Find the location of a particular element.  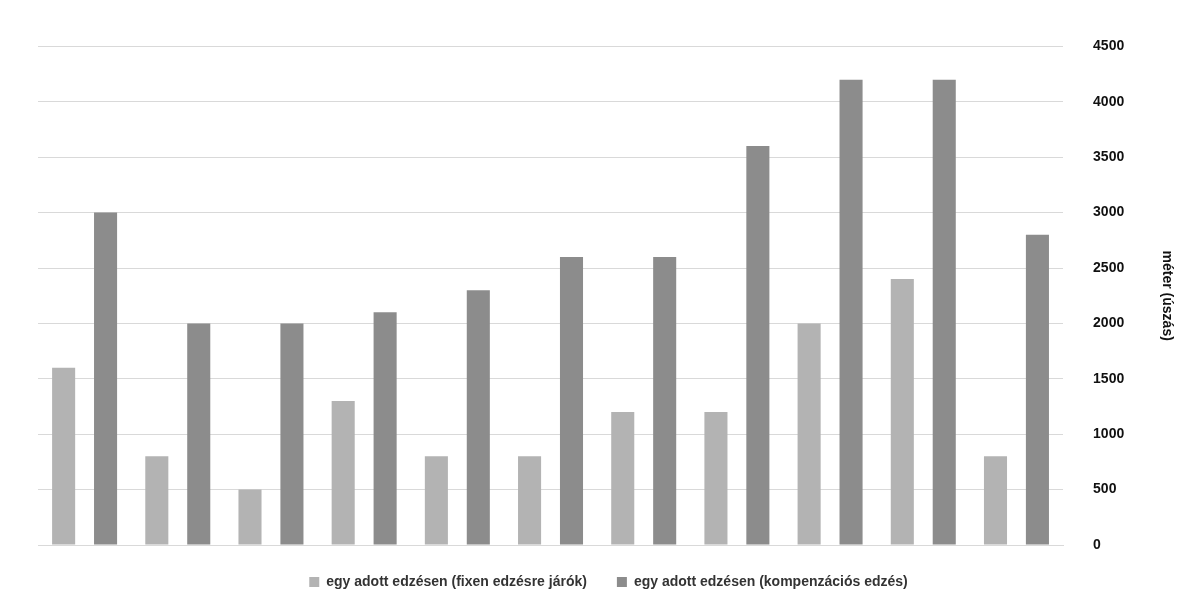

y-axis-title: méter (úszás) is located at coordinates (1167, 295).